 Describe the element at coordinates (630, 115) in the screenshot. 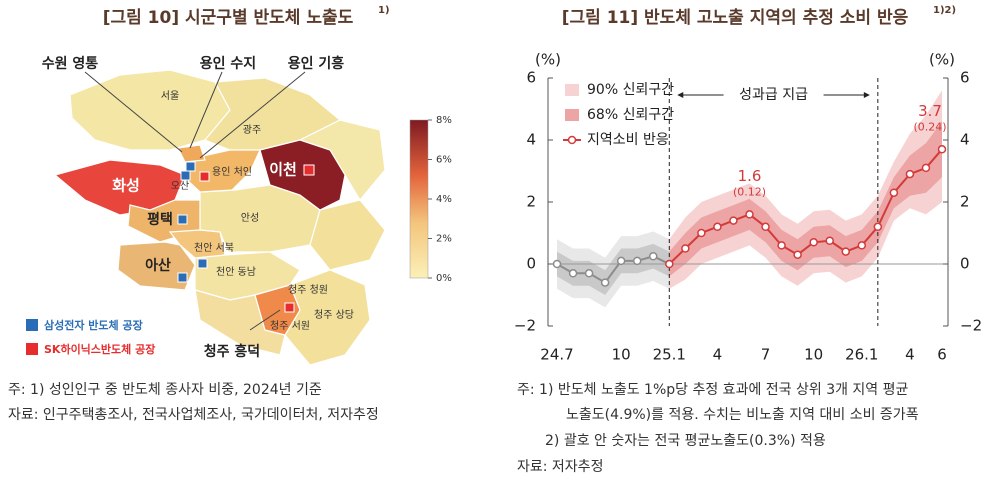

I see `legend-label: 68% 신뢰구간` at that location.